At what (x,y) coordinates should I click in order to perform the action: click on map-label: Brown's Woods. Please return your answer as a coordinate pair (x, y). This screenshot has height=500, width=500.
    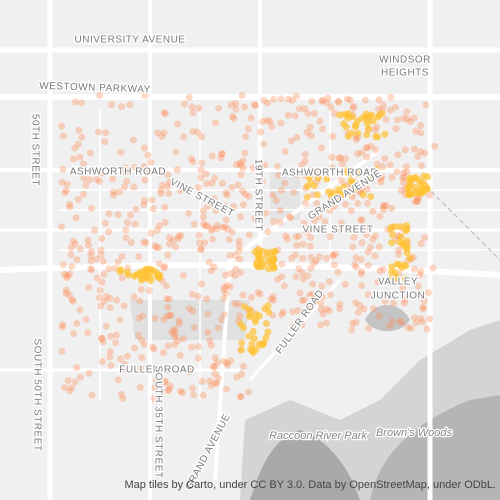
    Looking at the image, I should click on (414, 433).